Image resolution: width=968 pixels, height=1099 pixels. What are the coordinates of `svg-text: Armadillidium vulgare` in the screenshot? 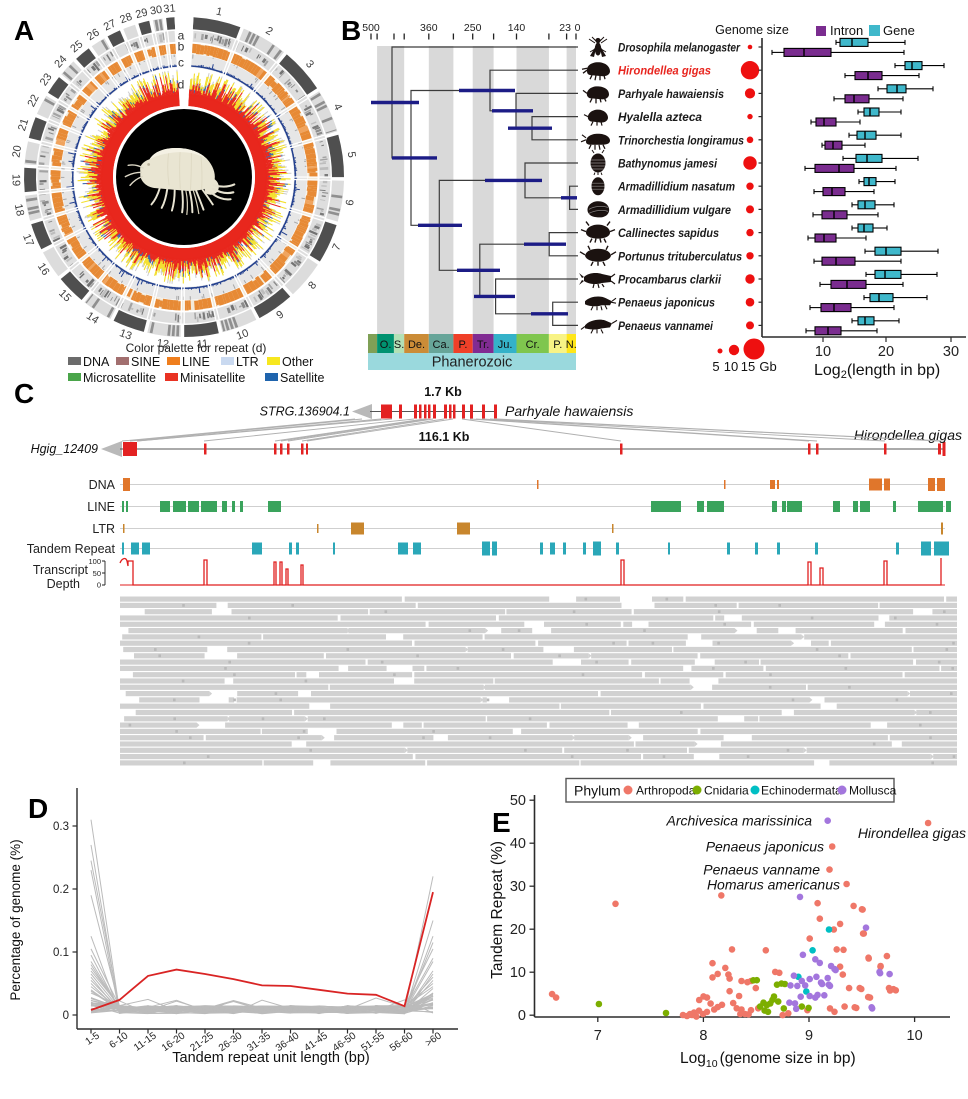 It's located at (674, 211).